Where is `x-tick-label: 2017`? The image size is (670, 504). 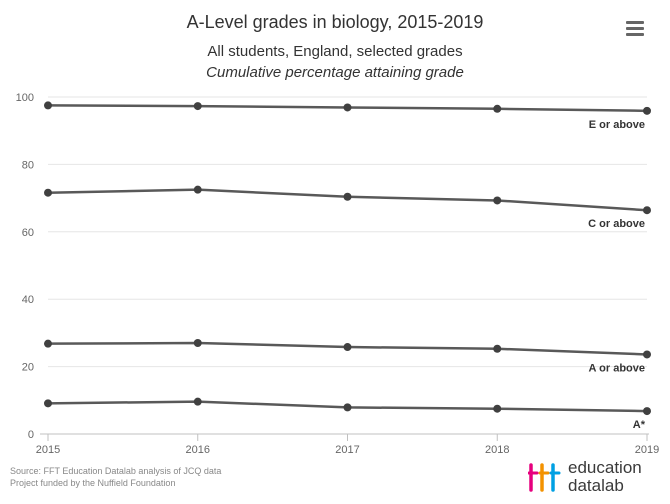
x-tick-label: 2017 is located at coordinates (347, 450).